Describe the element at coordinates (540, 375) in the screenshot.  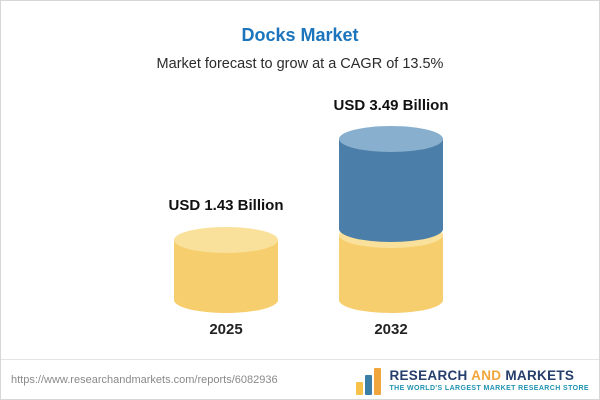
I see `logo-word-markets: MARKETS` at that location.